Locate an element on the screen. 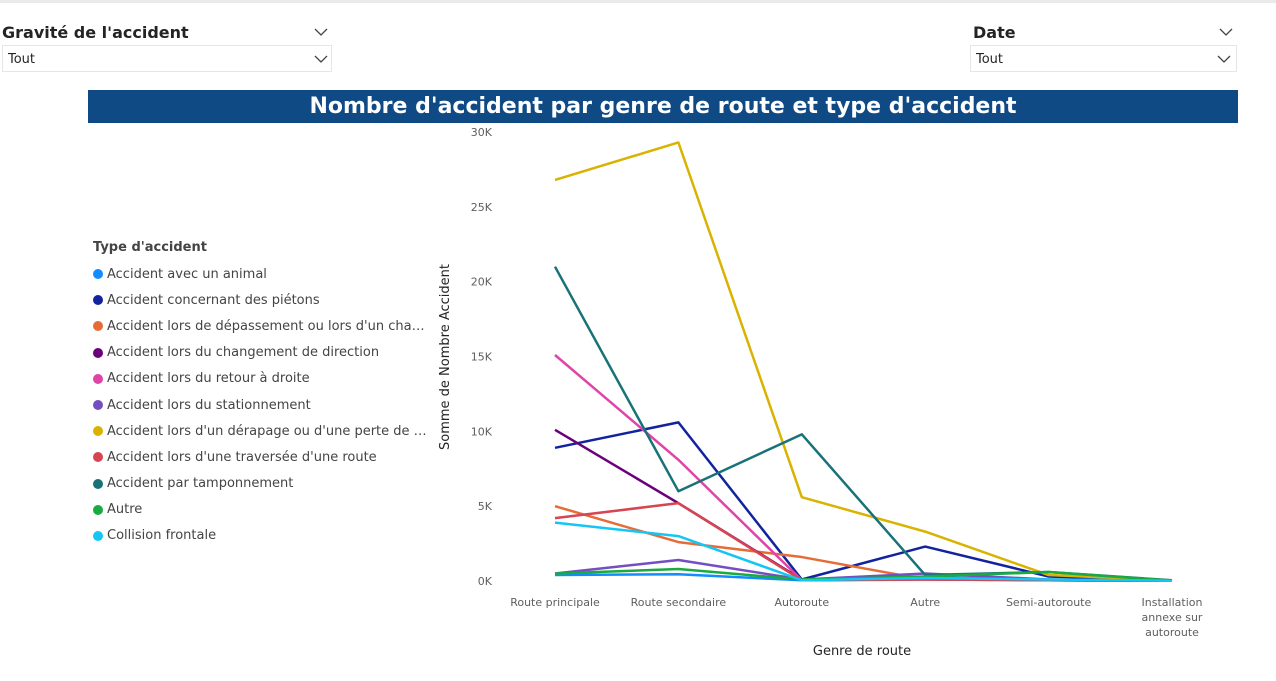 The image size is (1276, 681). top-border is located at coordinates (638, 1).